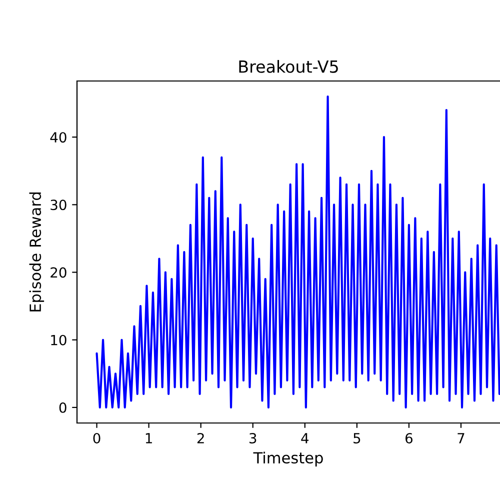 Image resolution: width=500 pixels, height=500 pixels. I want to click on y-tick-label: 30, so click(58, 205).